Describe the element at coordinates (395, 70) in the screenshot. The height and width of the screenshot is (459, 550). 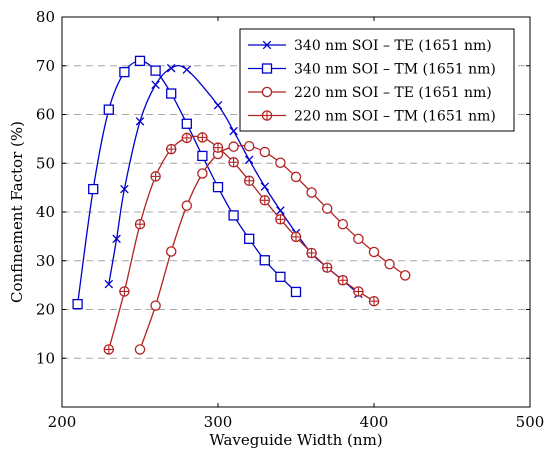
I see `legend-label-2: 340 nm SOI – TM (1651 nm)` at that location.